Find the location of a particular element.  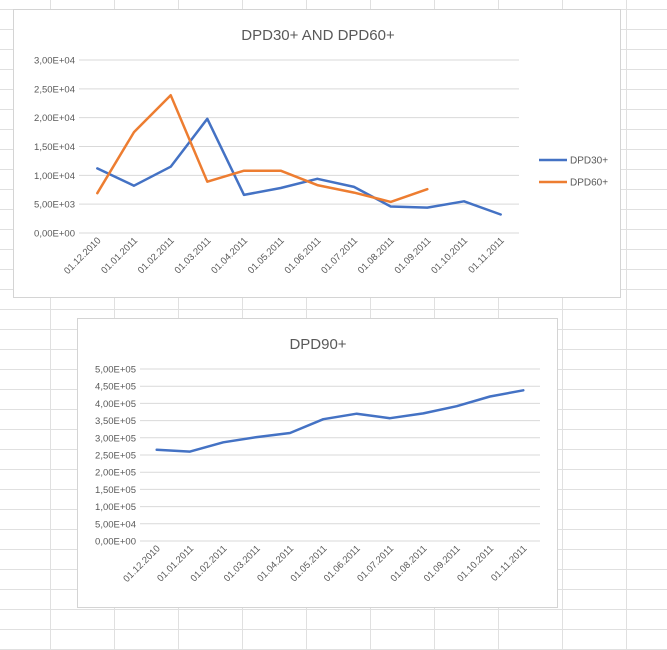

chart1-y-tick-label: 2,50E+04 is located at coordinates (54, 89).